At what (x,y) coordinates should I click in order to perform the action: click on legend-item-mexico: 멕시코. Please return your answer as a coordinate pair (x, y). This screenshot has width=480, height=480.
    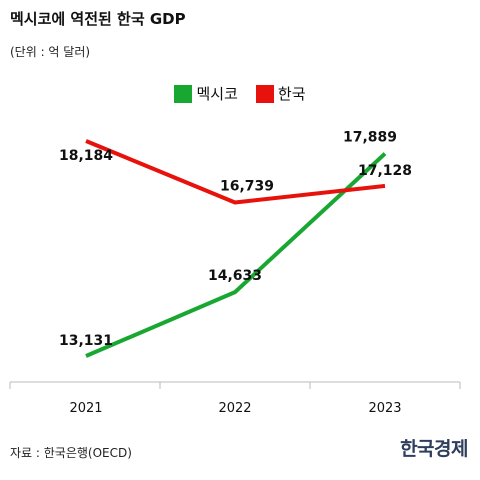
    Looking at the image, I should click on (206, 93).